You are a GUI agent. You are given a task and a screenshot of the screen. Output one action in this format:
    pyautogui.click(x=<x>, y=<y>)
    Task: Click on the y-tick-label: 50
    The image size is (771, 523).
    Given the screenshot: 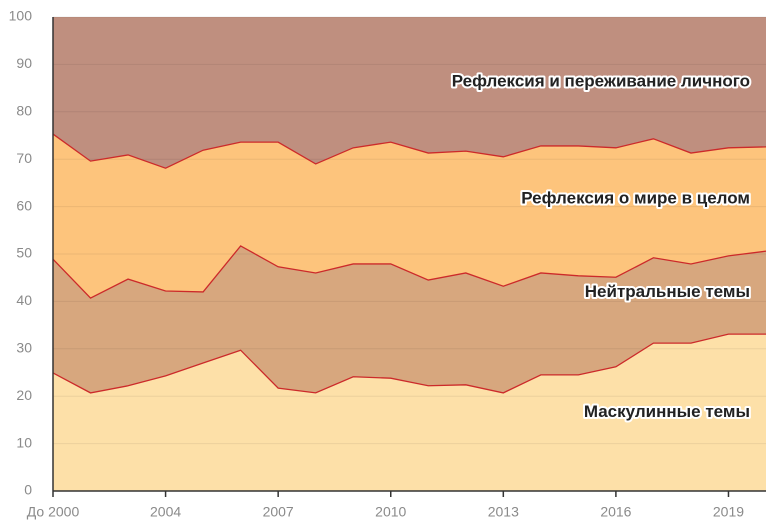 What is the action you would take?
    pyautogui.click(x=24, y=253)
    